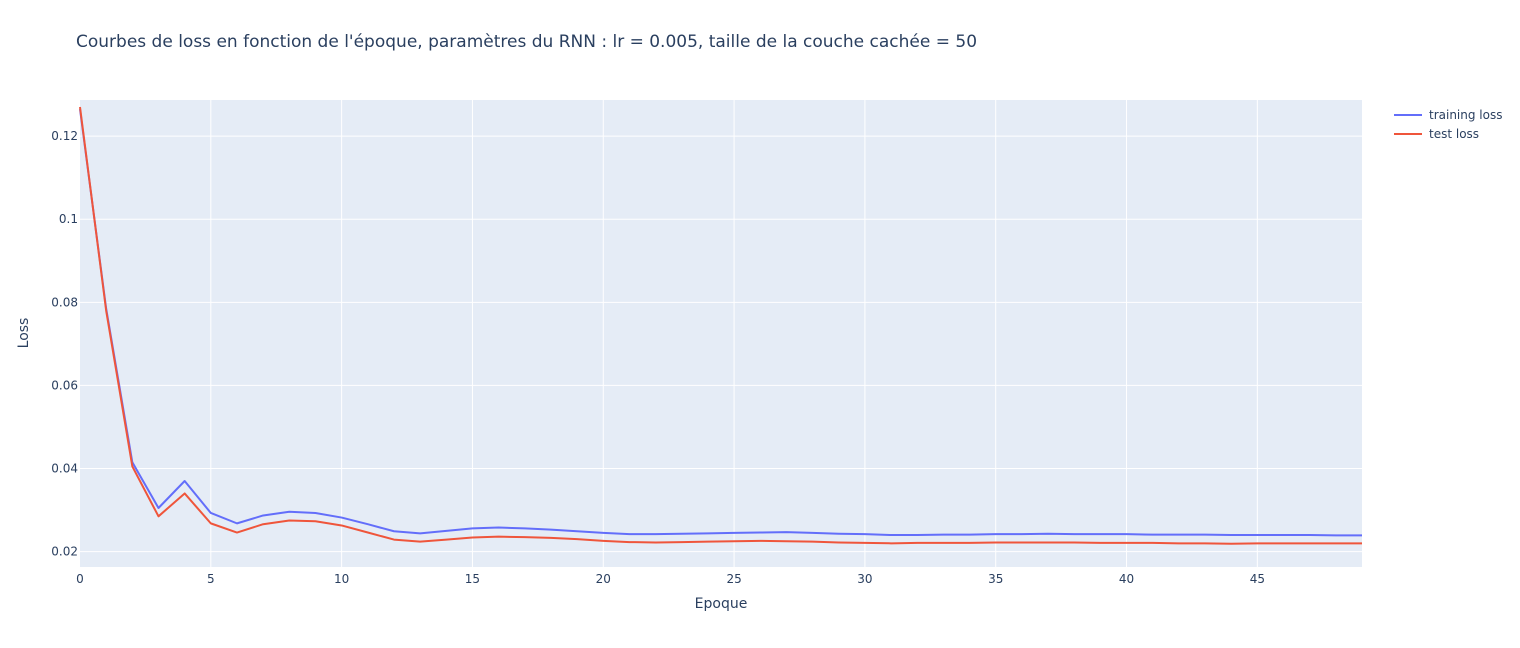 This screenshot has height=648, width=1520. I want to click on x-tick-label: 40, so click(1126, 579).